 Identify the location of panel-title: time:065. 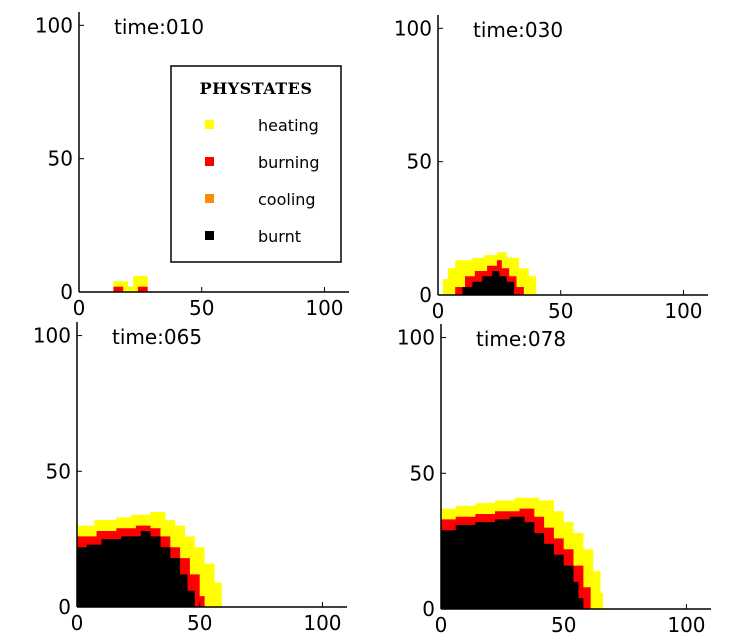
(157, 337).